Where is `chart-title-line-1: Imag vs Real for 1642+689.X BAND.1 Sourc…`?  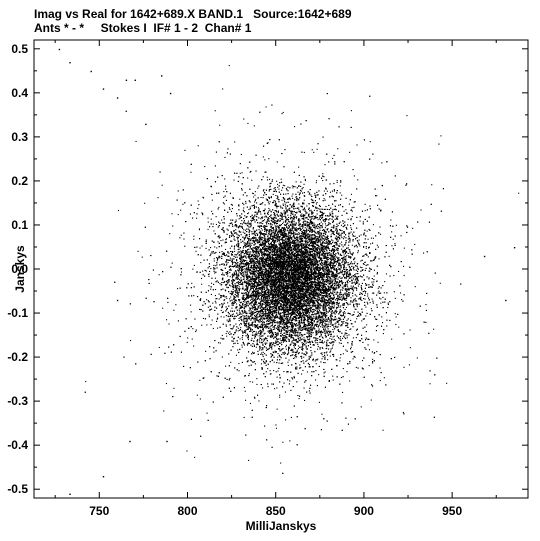
chart-title-line-1: Imag vs Real for 1642+689.X BAND.1 Sourc… is located at coordinates (193, 14).